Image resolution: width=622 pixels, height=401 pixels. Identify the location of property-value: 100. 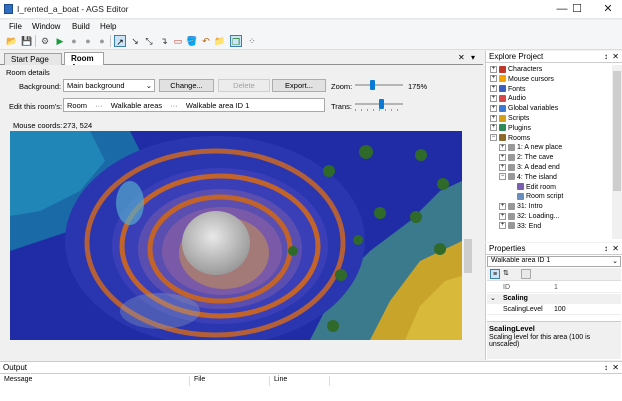
(560, 309).